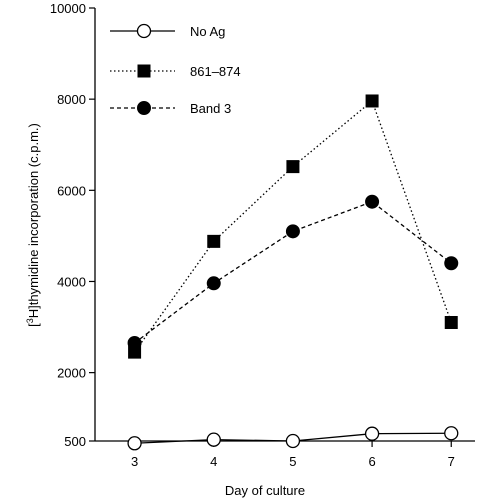 This screenshot has height=501, width=485. Describe the element at coordinates (75, 441) in the screenshot. I see `y-tick-label: 500` at that location.